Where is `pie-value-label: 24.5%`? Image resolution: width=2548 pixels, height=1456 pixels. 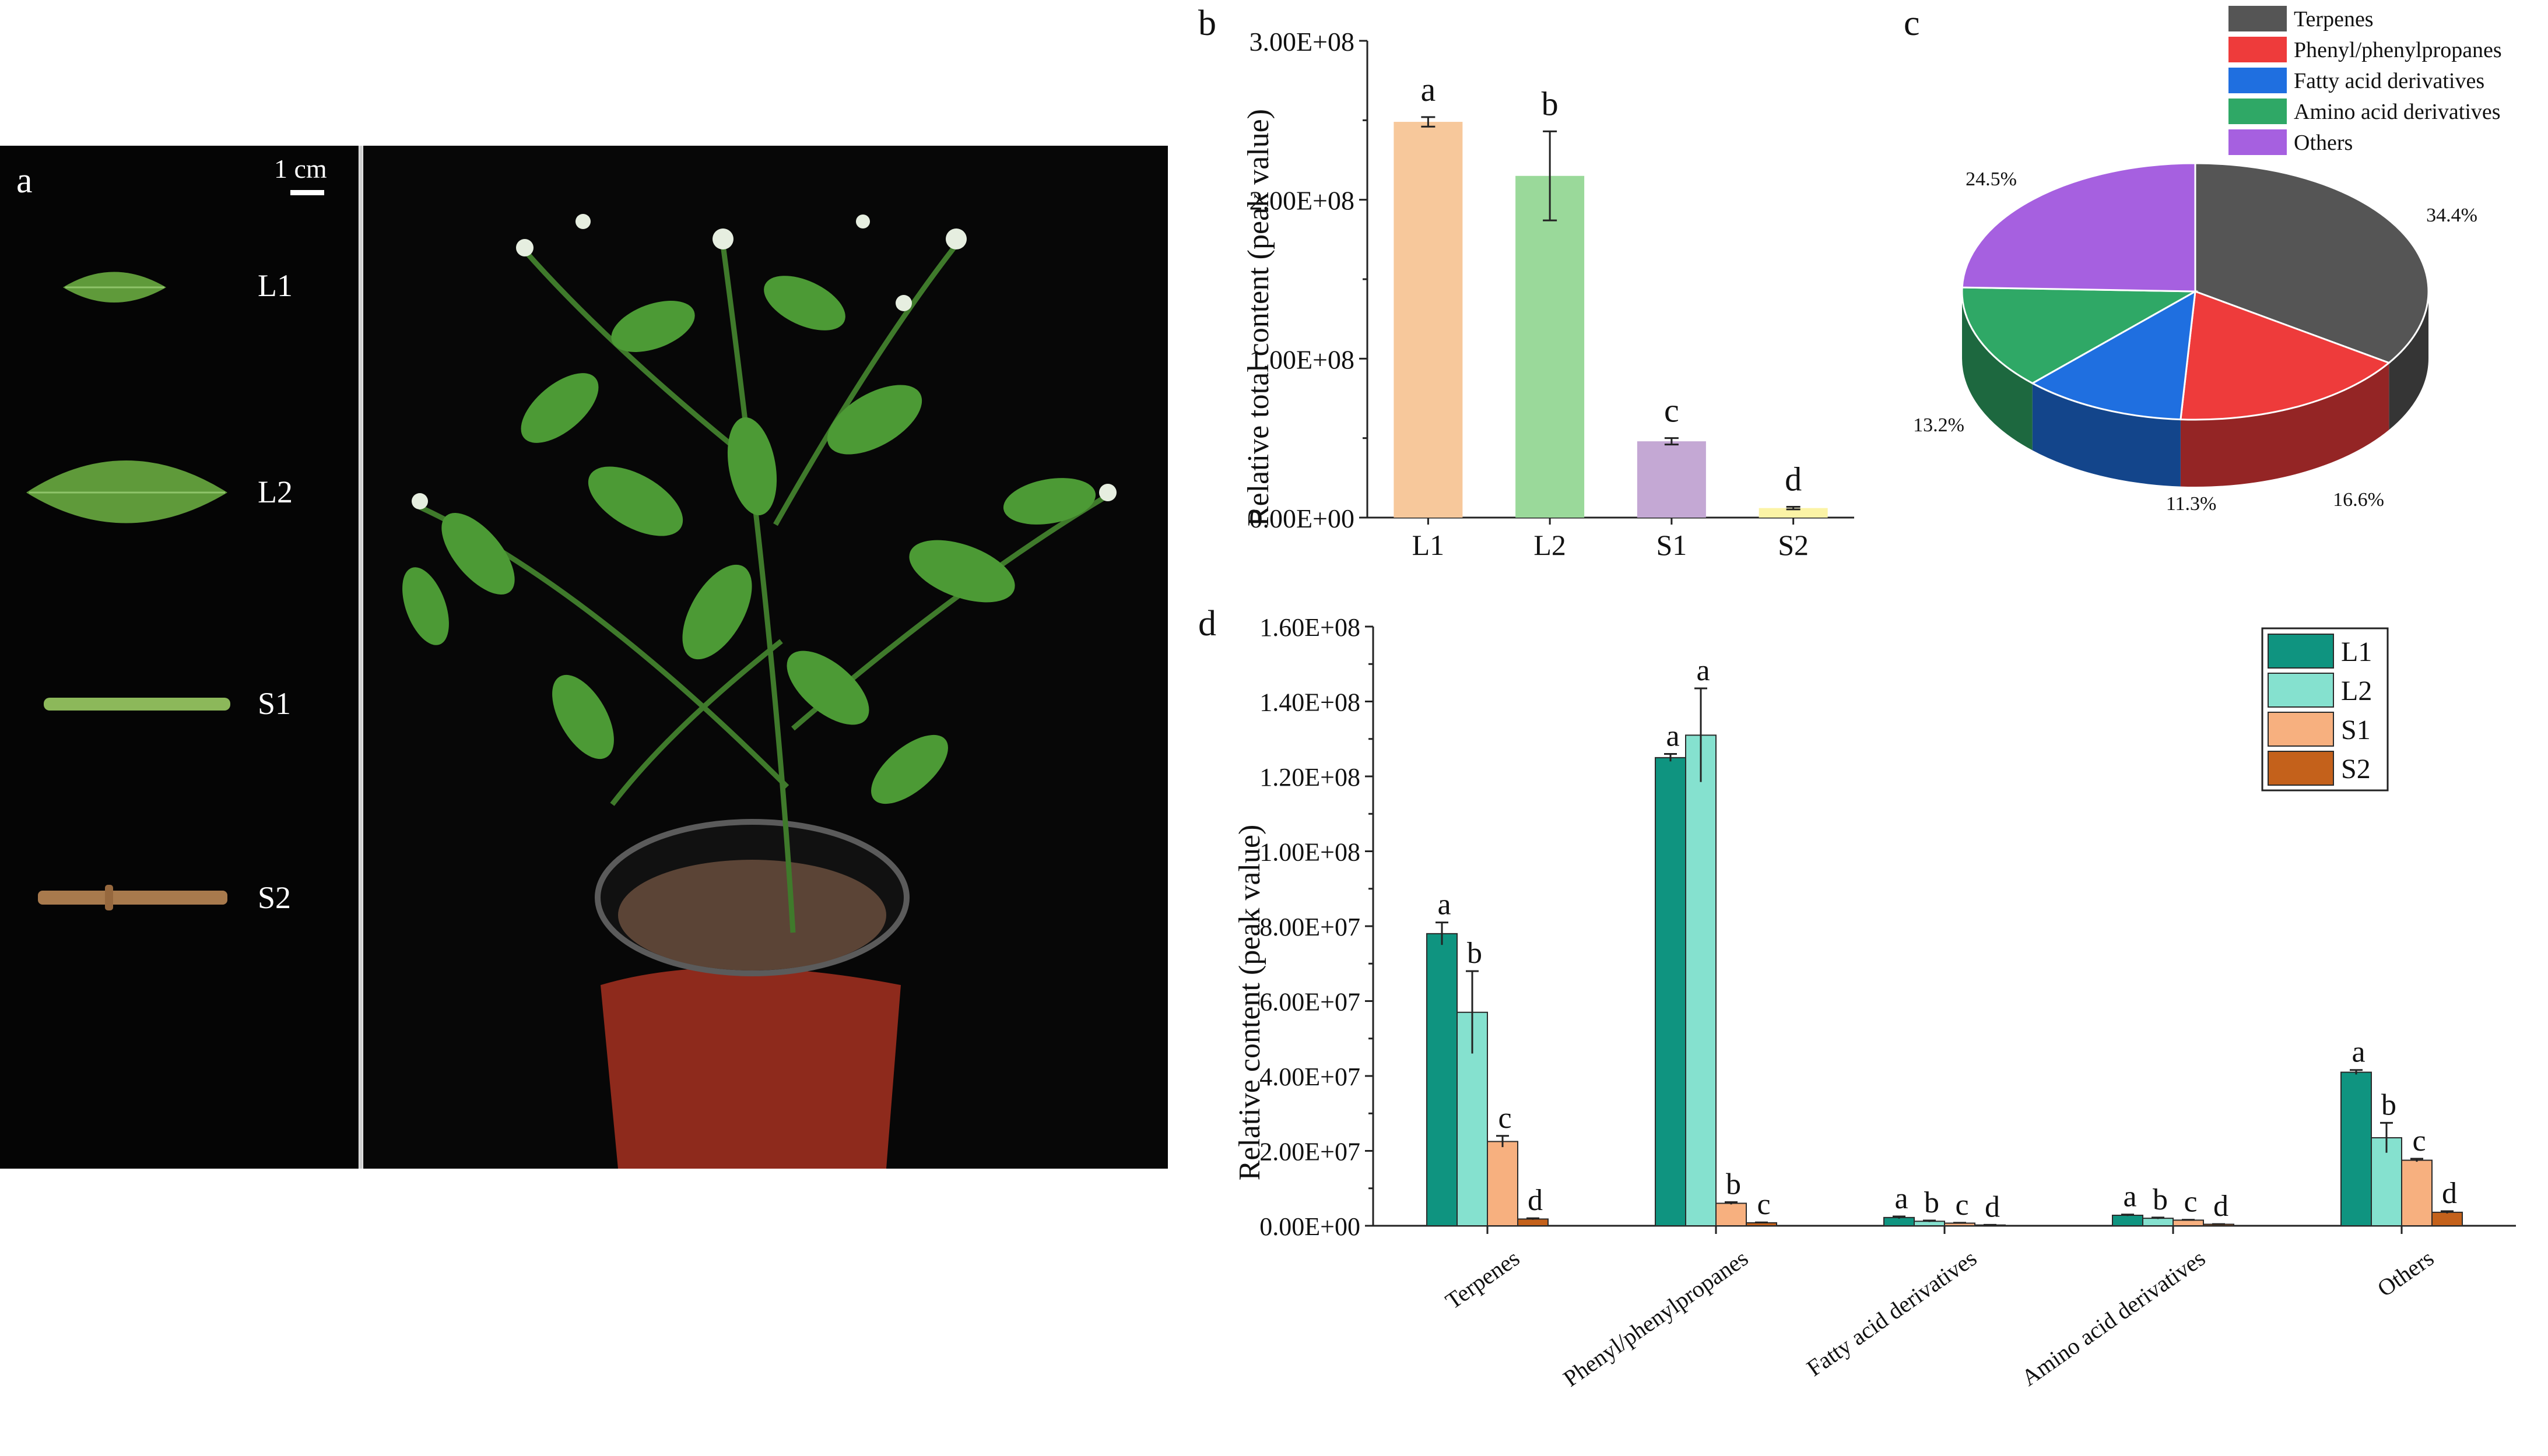
pie-value-label: 24.5% is located at coordinates (1991, 179).